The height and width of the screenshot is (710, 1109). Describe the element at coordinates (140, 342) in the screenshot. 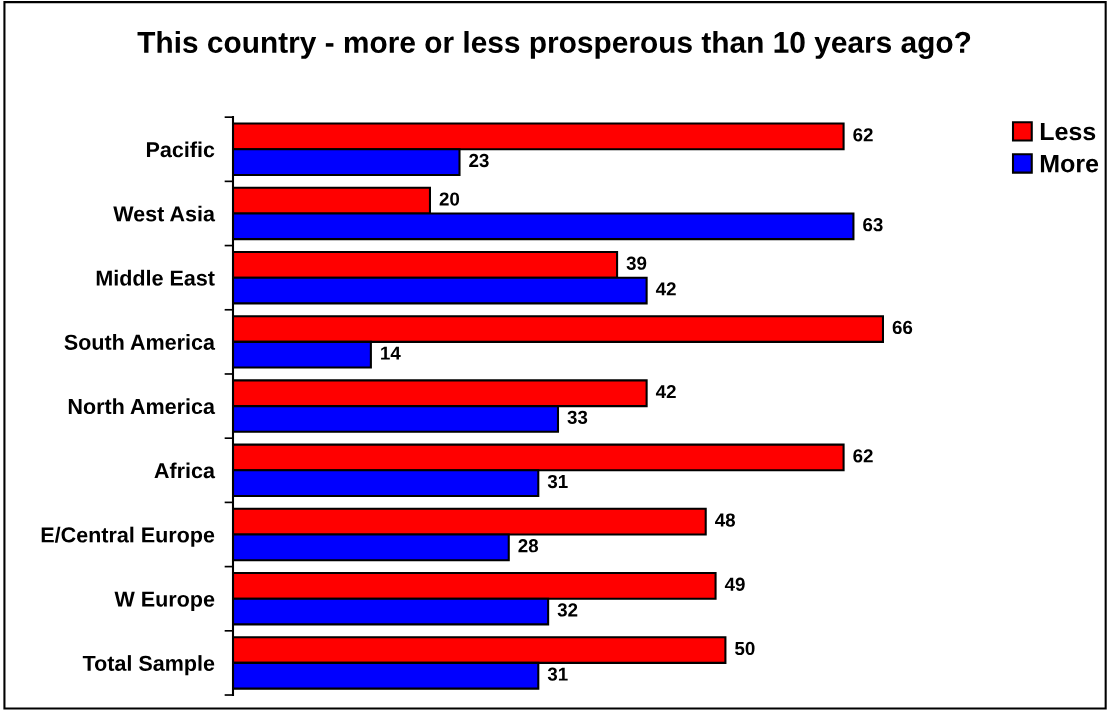

I see `y-tick-label: South America` at that location.